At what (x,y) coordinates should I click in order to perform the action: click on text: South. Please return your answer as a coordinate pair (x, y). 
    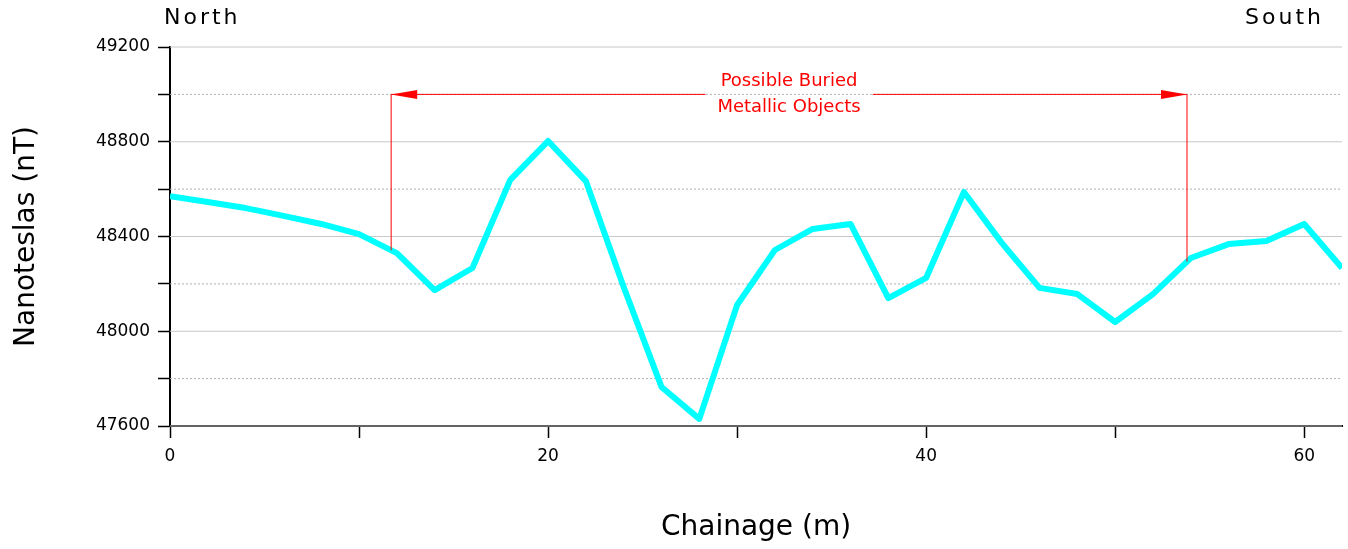
    Looking at the image, I should click on (1284, 16).